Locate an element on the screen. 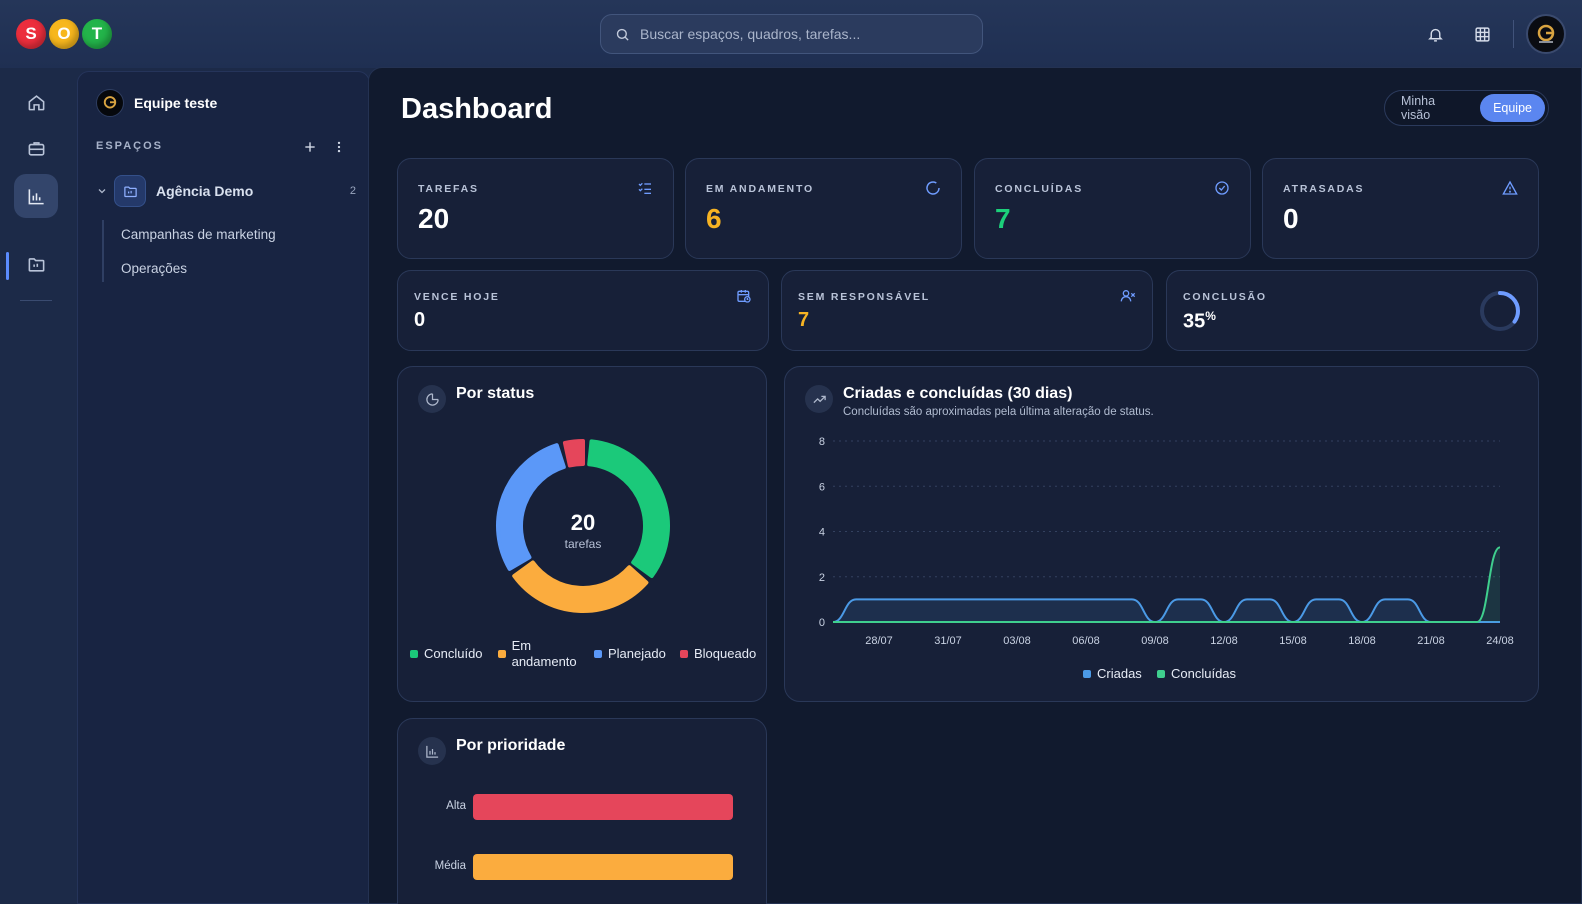  user-avatar is located at coordinates (1546, 34).